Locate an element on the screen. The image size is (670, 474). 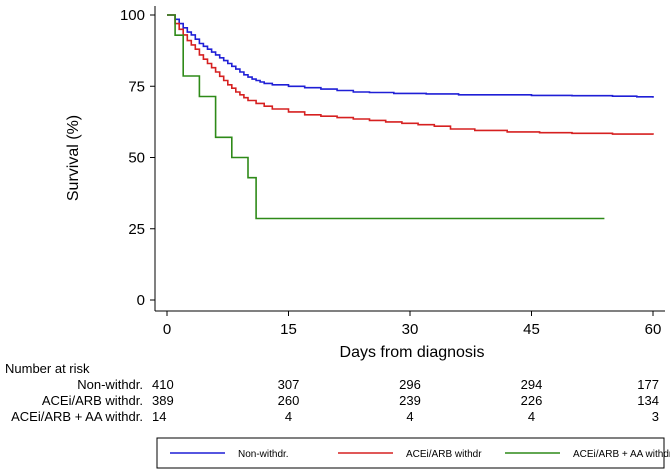
risk-row-label: ACEi/ARB + AA withdr. is located at coordinates (77, 416).